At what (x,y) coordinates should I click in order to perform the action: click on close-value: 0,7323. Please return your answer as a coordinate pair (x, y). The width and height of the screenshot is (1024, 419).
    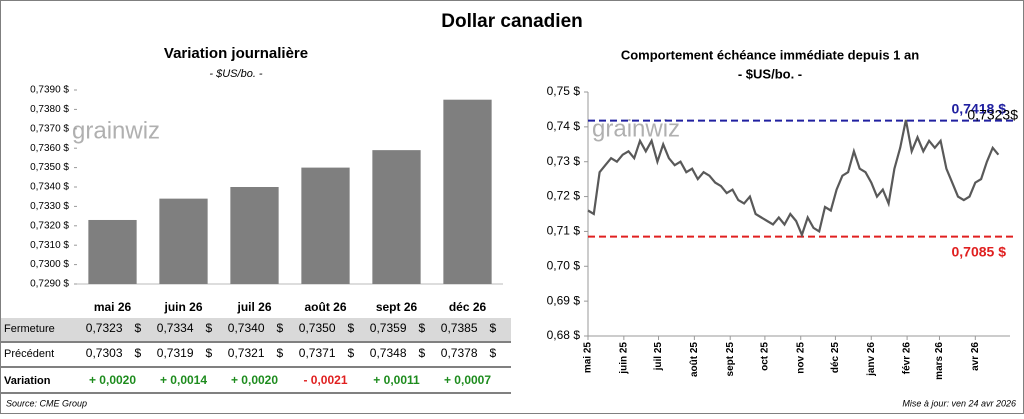
    Looking at the image, I should click on (104, 328).